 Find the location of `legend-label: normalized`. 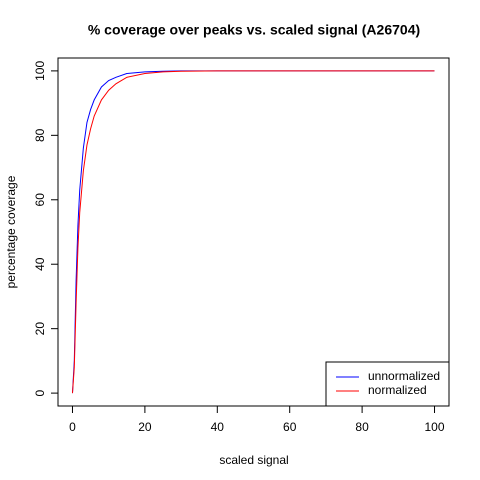

legend-label: normalized is located at coordinates (397, 390).